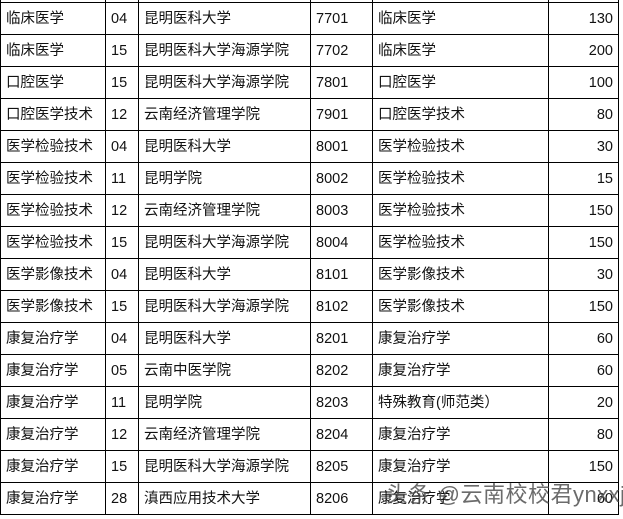  I want to click on table-row: 医学检验技术 11 昆明学院 8002 医学检验技术 15, so click(309, 178).